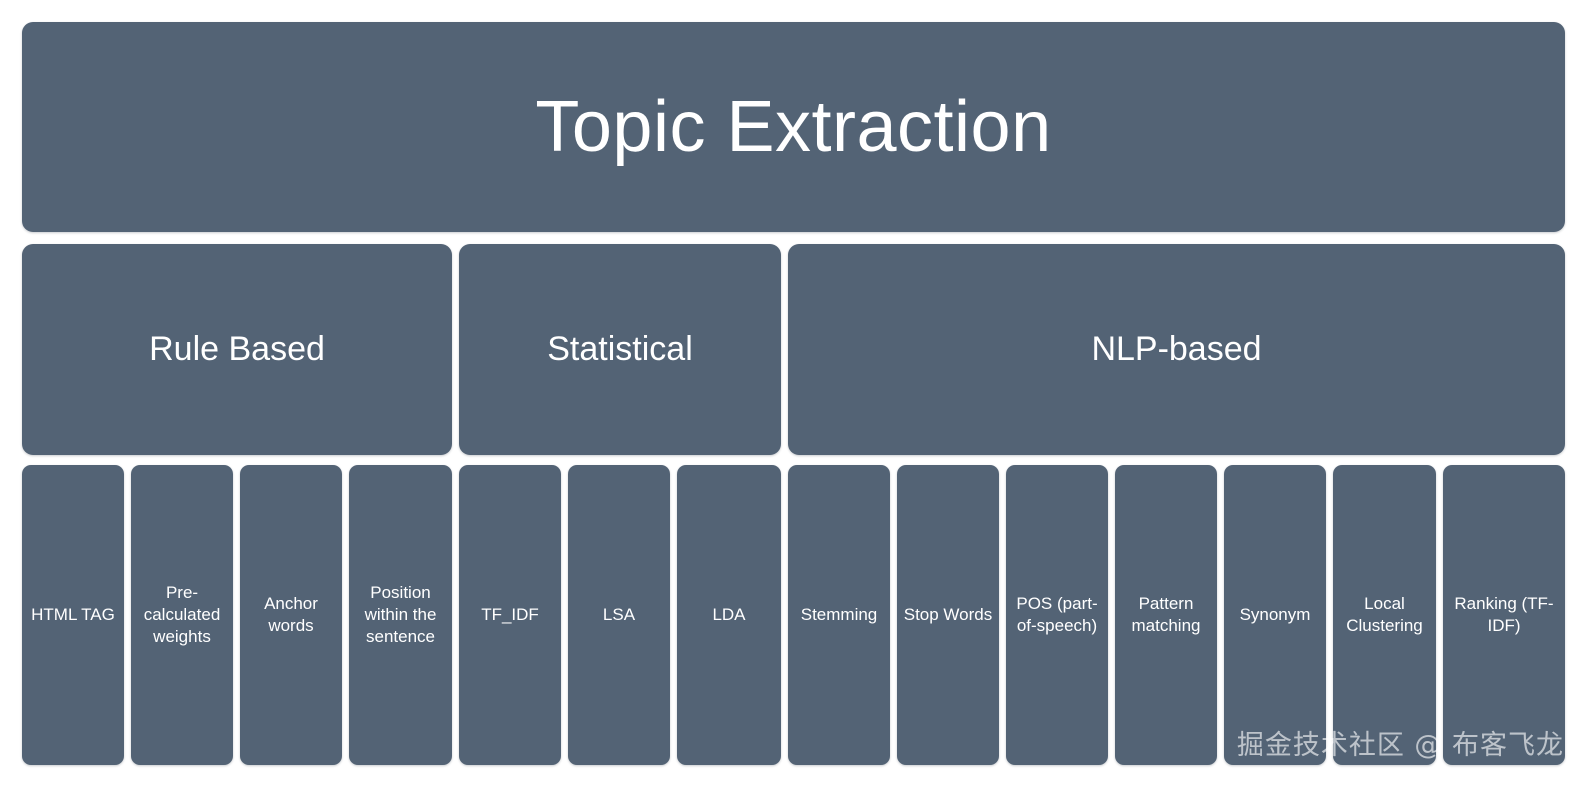 The height and width of the screenshot is (786, 1586). Describe the element at coordinates (510, 615) in the screenshot. I see `leaf-node-tf-idf: TF_IDF` at that location.